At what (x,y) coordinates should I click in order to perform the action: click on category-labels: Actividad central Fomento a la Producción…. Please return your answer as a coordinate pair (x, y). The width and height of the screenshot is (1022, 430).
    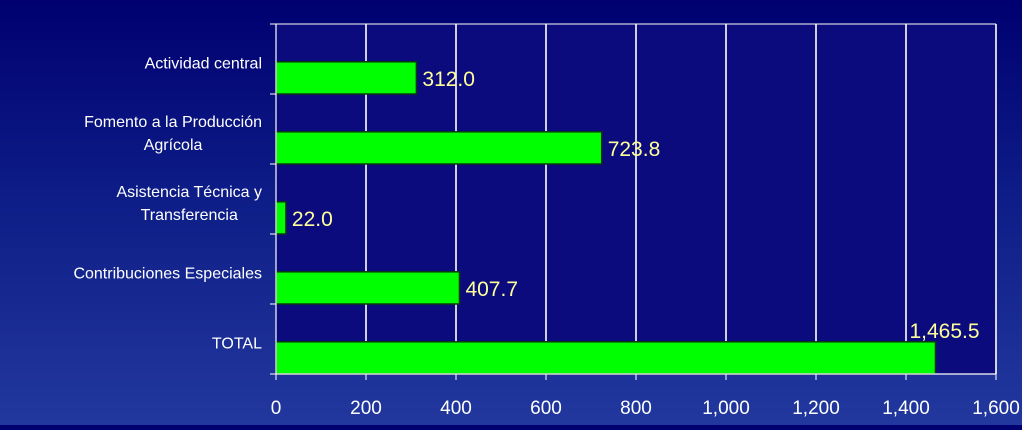
    Looking at the image, I should click on (167, 204).